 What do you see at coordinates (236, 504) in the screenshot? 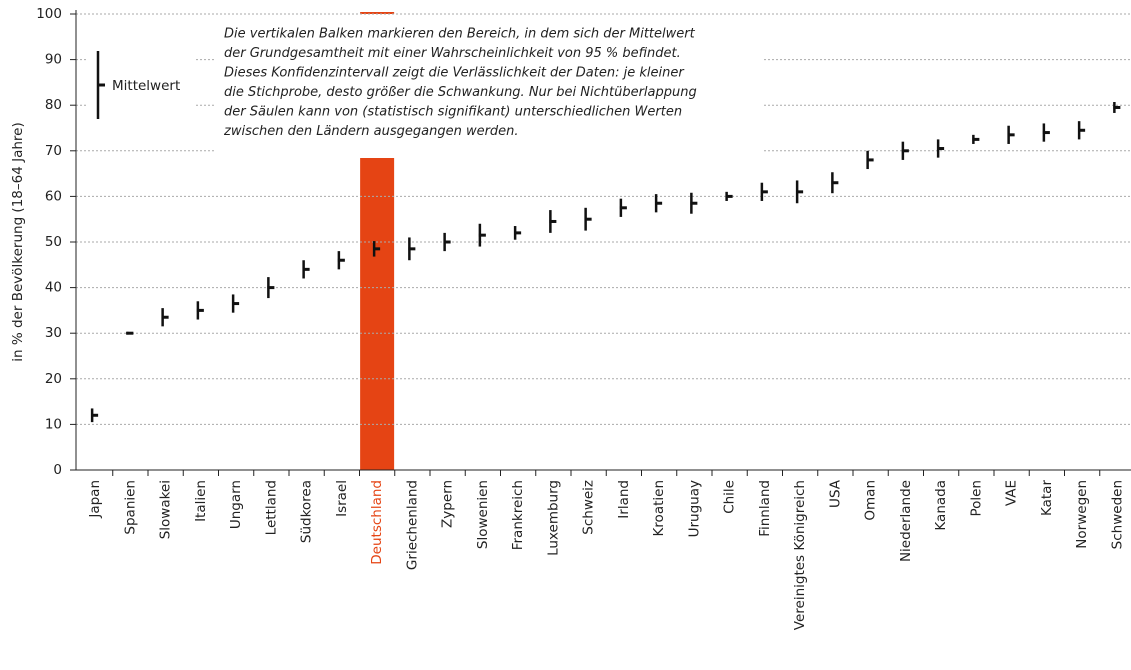
I see `x-tick-label: Ungarn` at bounding box center [236, 504].